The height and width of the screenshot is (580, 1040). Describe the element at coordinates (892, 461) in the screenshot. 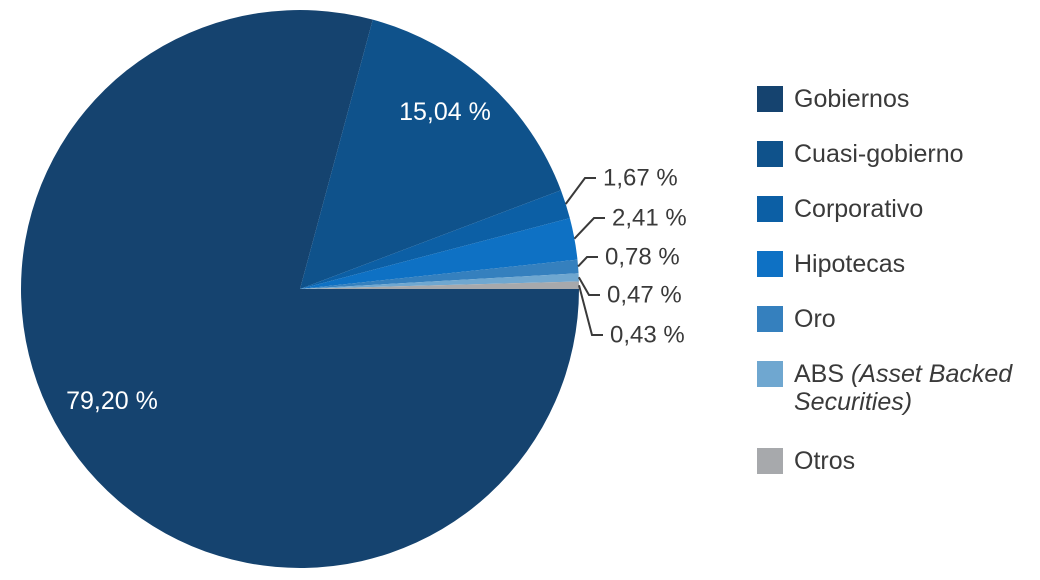

I see `legend-item-otros: Otros` at that location.